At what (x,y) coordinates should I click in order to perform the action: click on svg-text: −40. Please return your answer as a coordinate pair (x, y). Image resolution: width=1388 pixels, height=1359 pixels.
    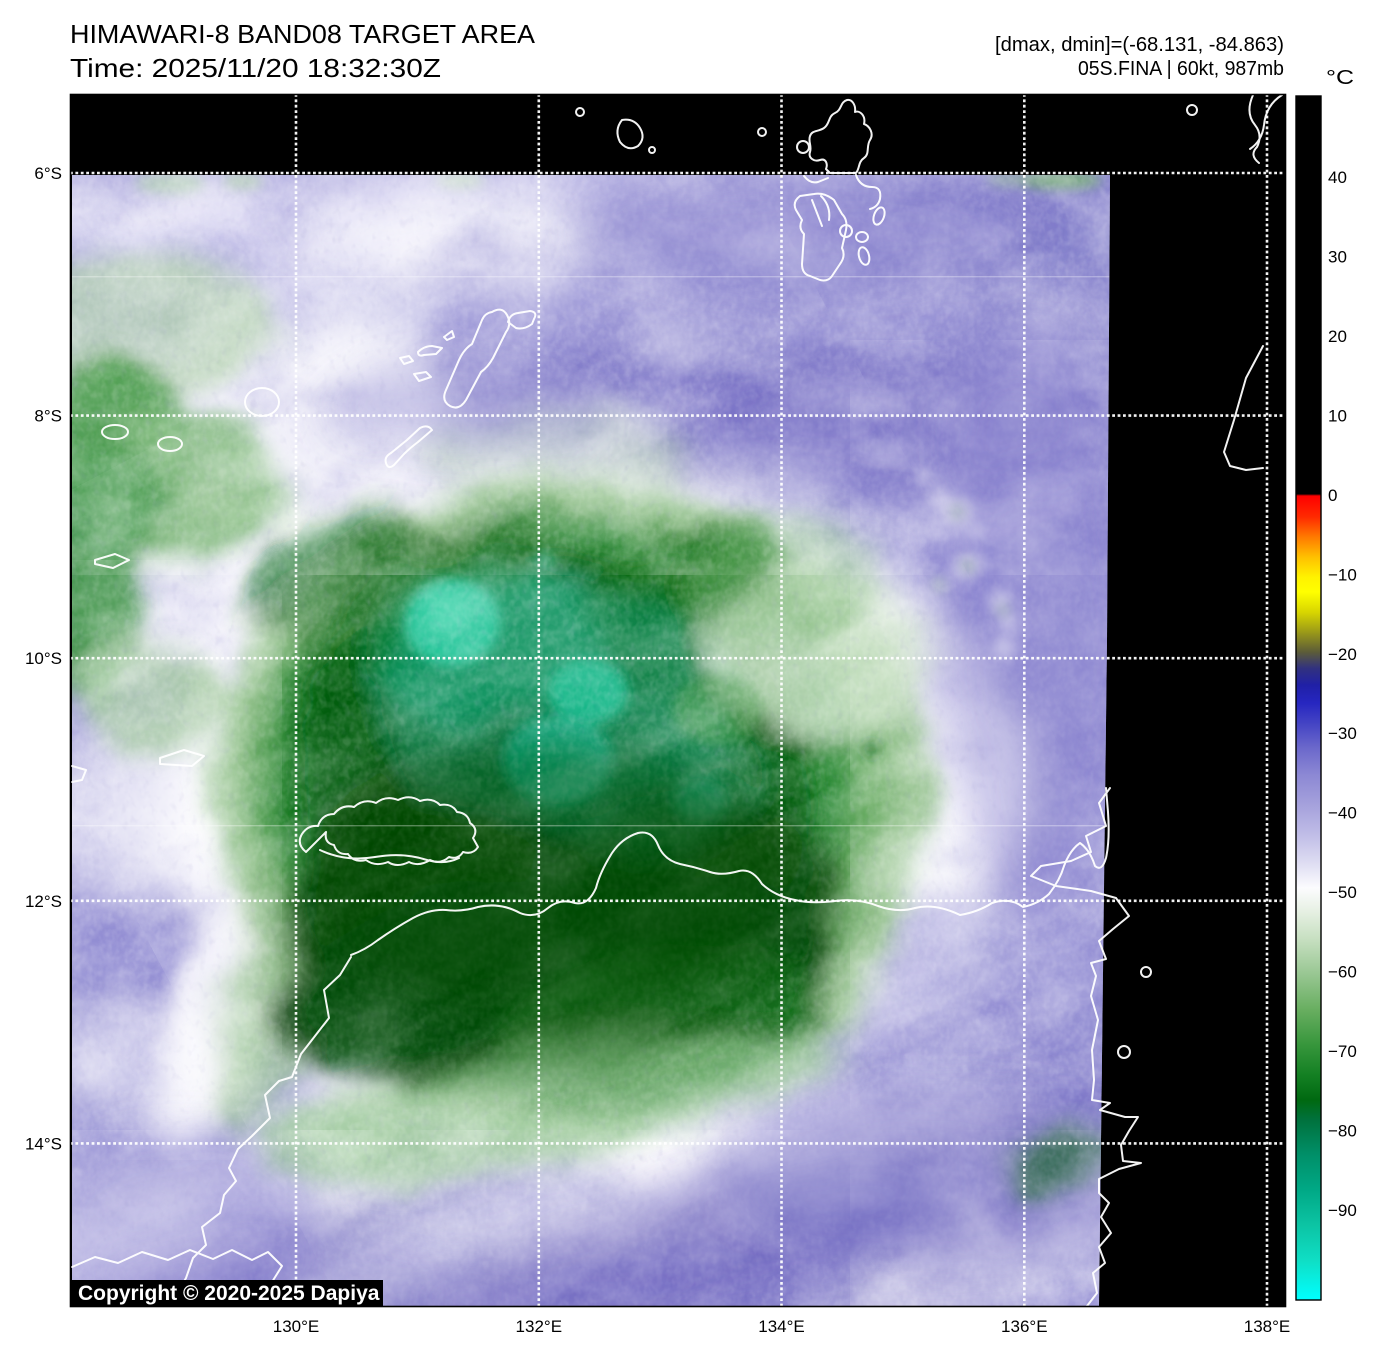
    Looking at the image, I should click on (1342, 813).